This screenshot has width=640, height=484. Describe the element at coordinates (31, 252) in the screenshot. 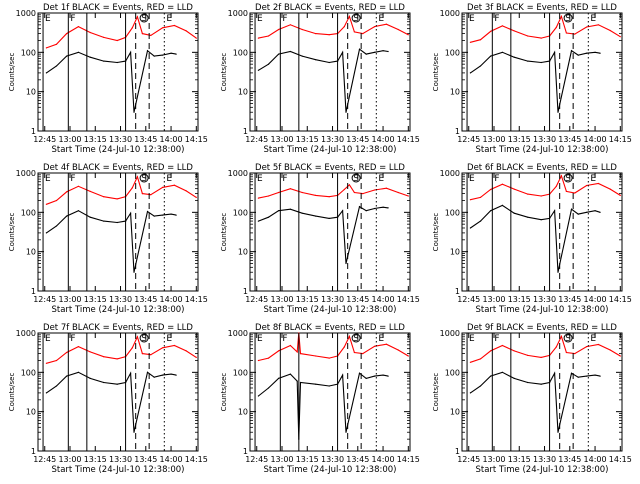

I see `y-tick-label: 10` at that location.